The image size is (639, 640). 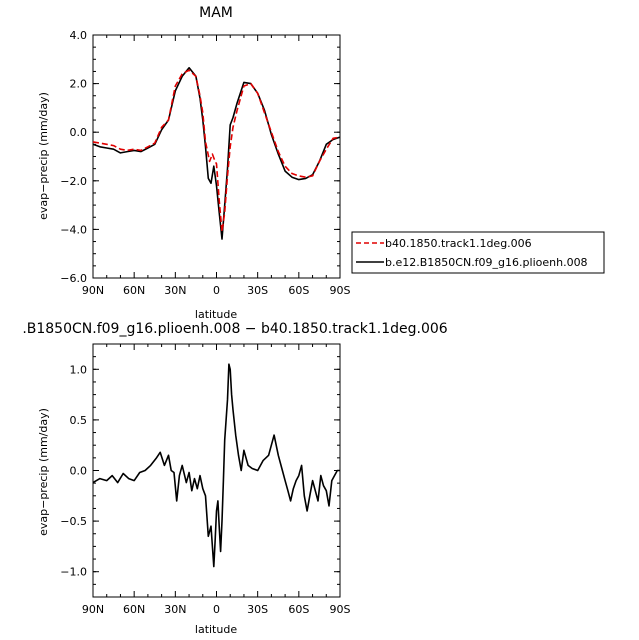 What do you see at coordinates (43, 472) in the screenshot?
I see `bottom-y-axis-label: evap−precip (mm/day)` at bounding box center [43, 472].